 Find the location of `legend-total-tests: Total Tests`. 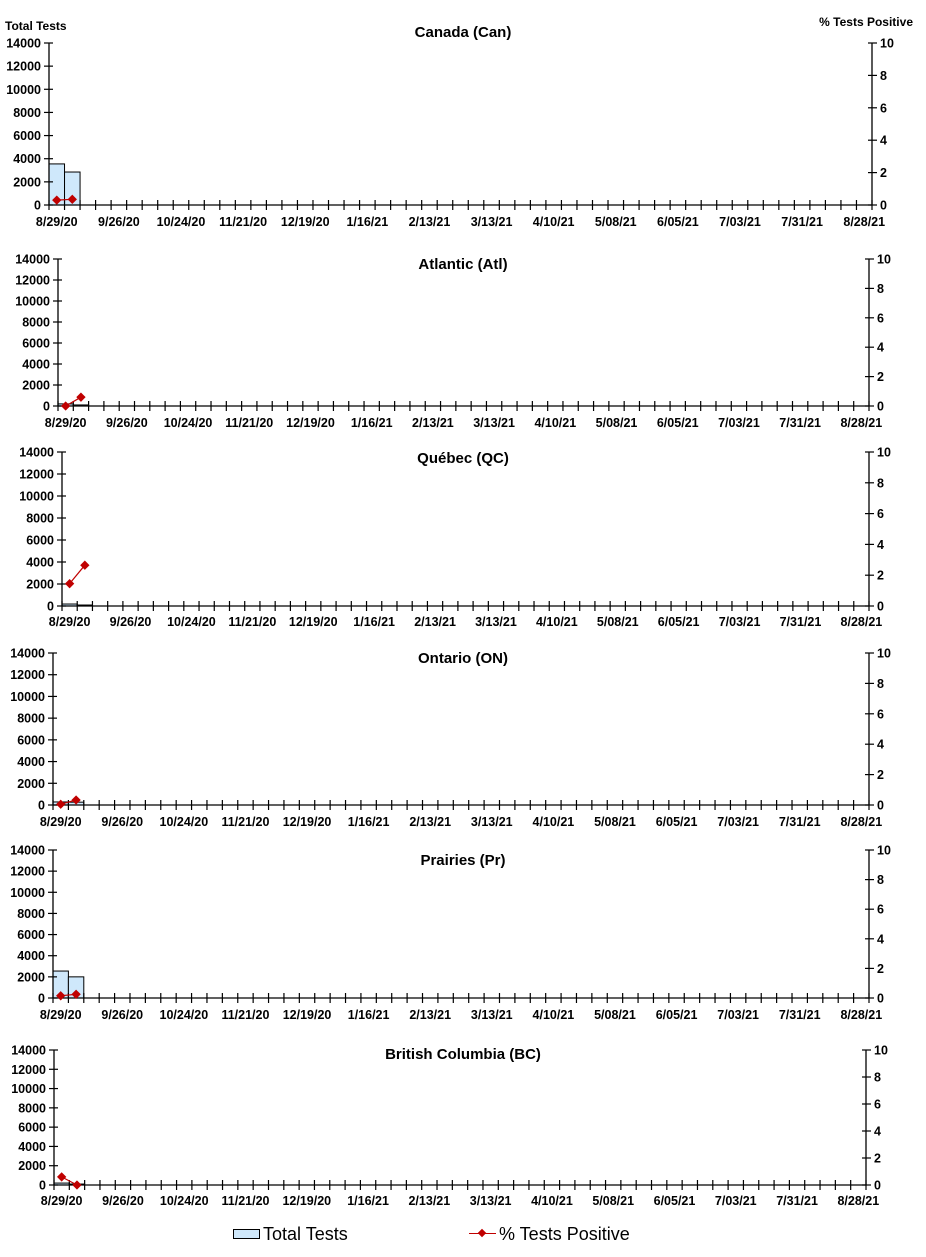

legend-total-tests: Total Tests is located at coordinates (290, 1234).